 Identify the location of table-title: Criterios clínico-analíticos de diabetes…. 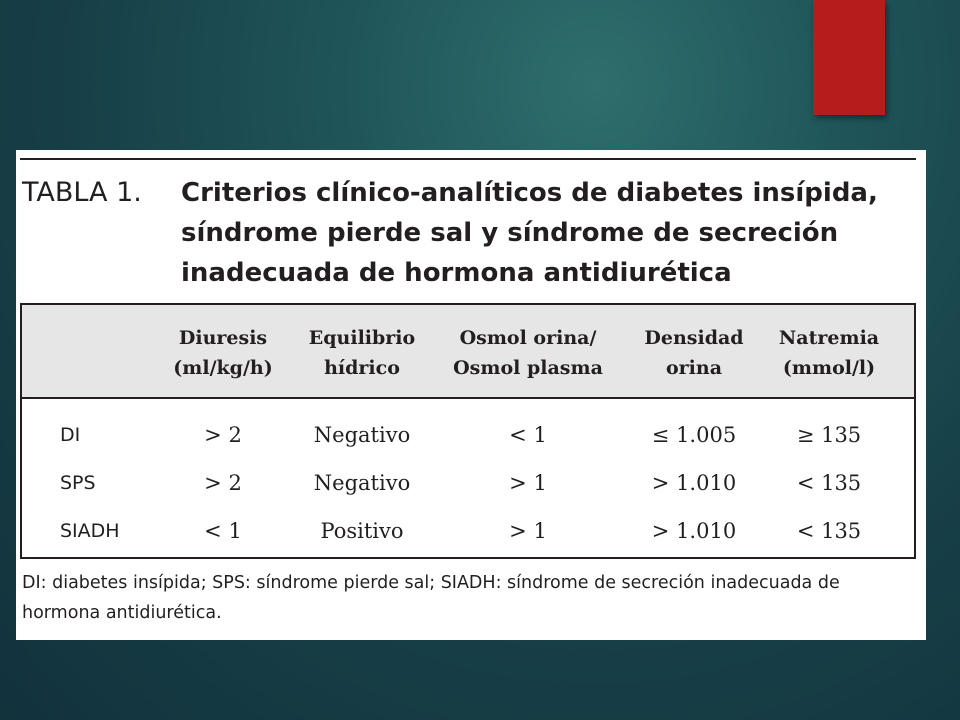
(529, 233).